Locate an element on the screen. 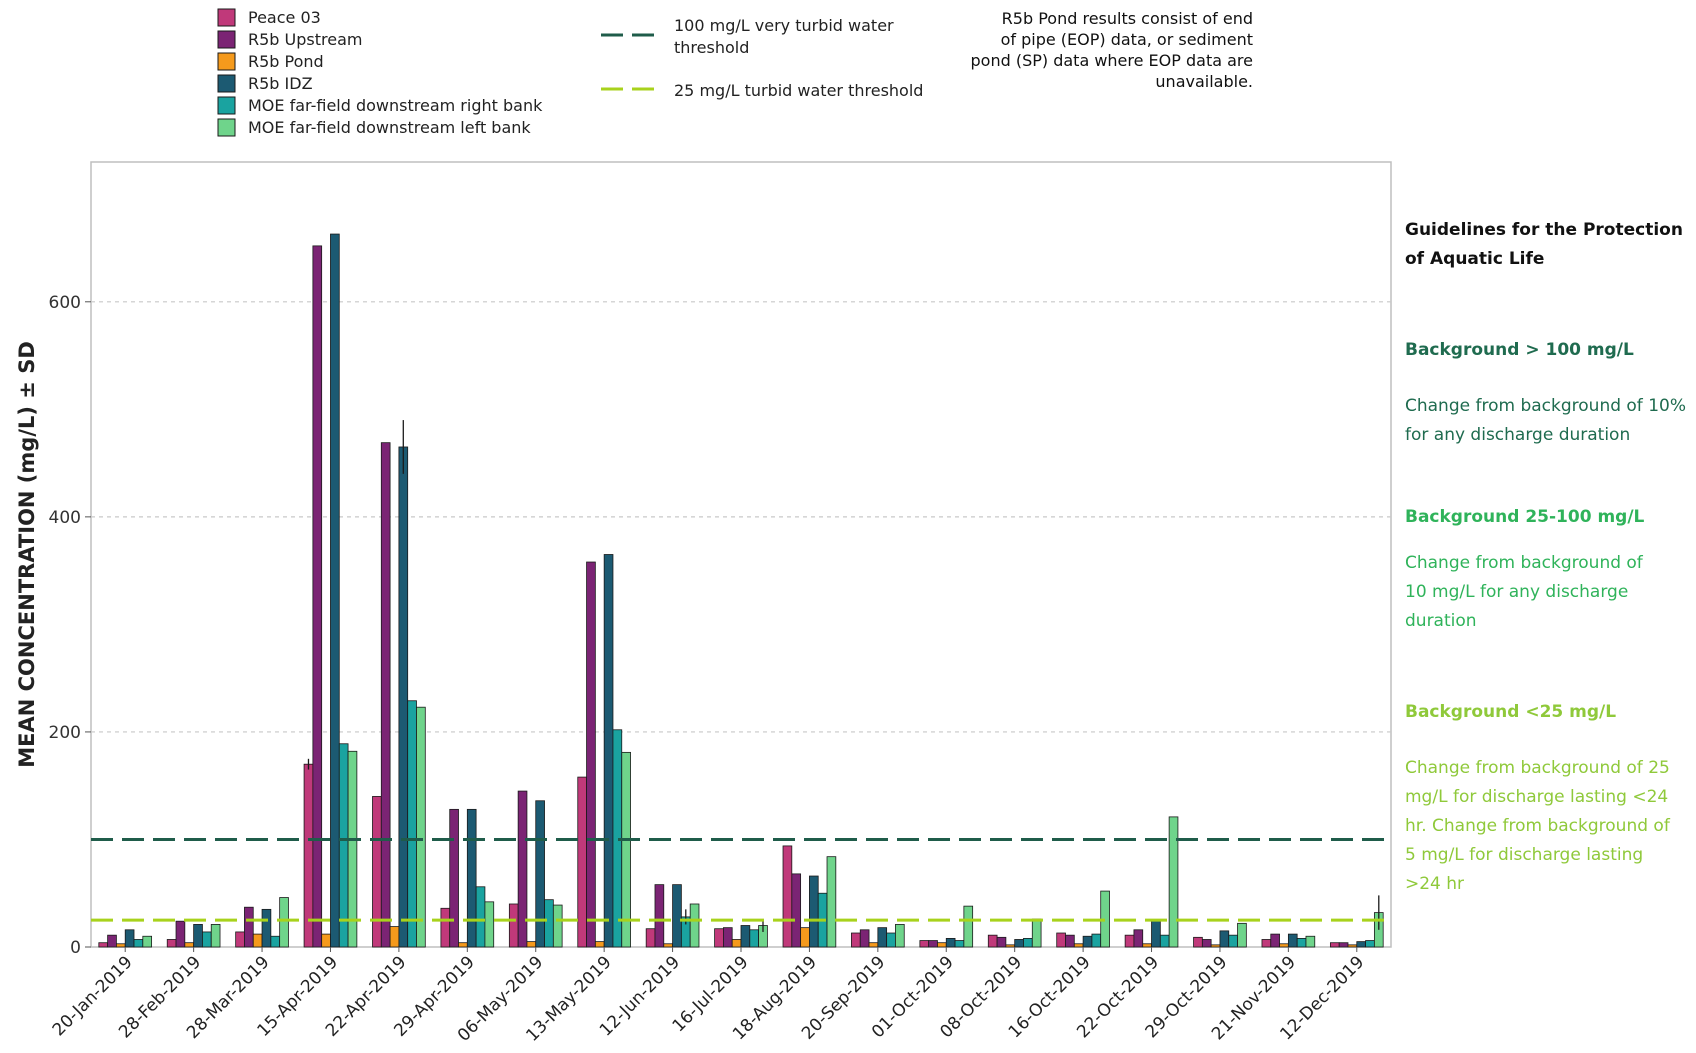 This screenshot has width=1696, height=1053. guideline-text-line: hr. Change from background of is located at coordinates (1537, 826).